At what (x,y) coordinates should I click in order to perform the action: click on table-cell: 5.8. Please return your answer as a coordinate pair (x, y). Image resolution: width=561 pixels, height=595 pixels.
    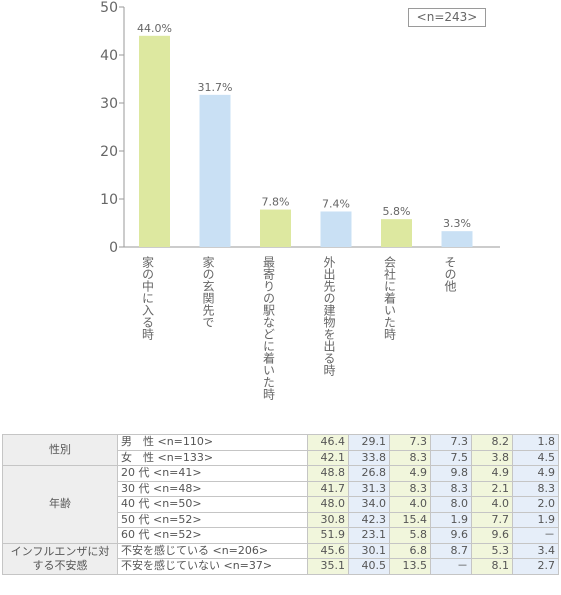
    Looking at the image, I should click on (410, 535).